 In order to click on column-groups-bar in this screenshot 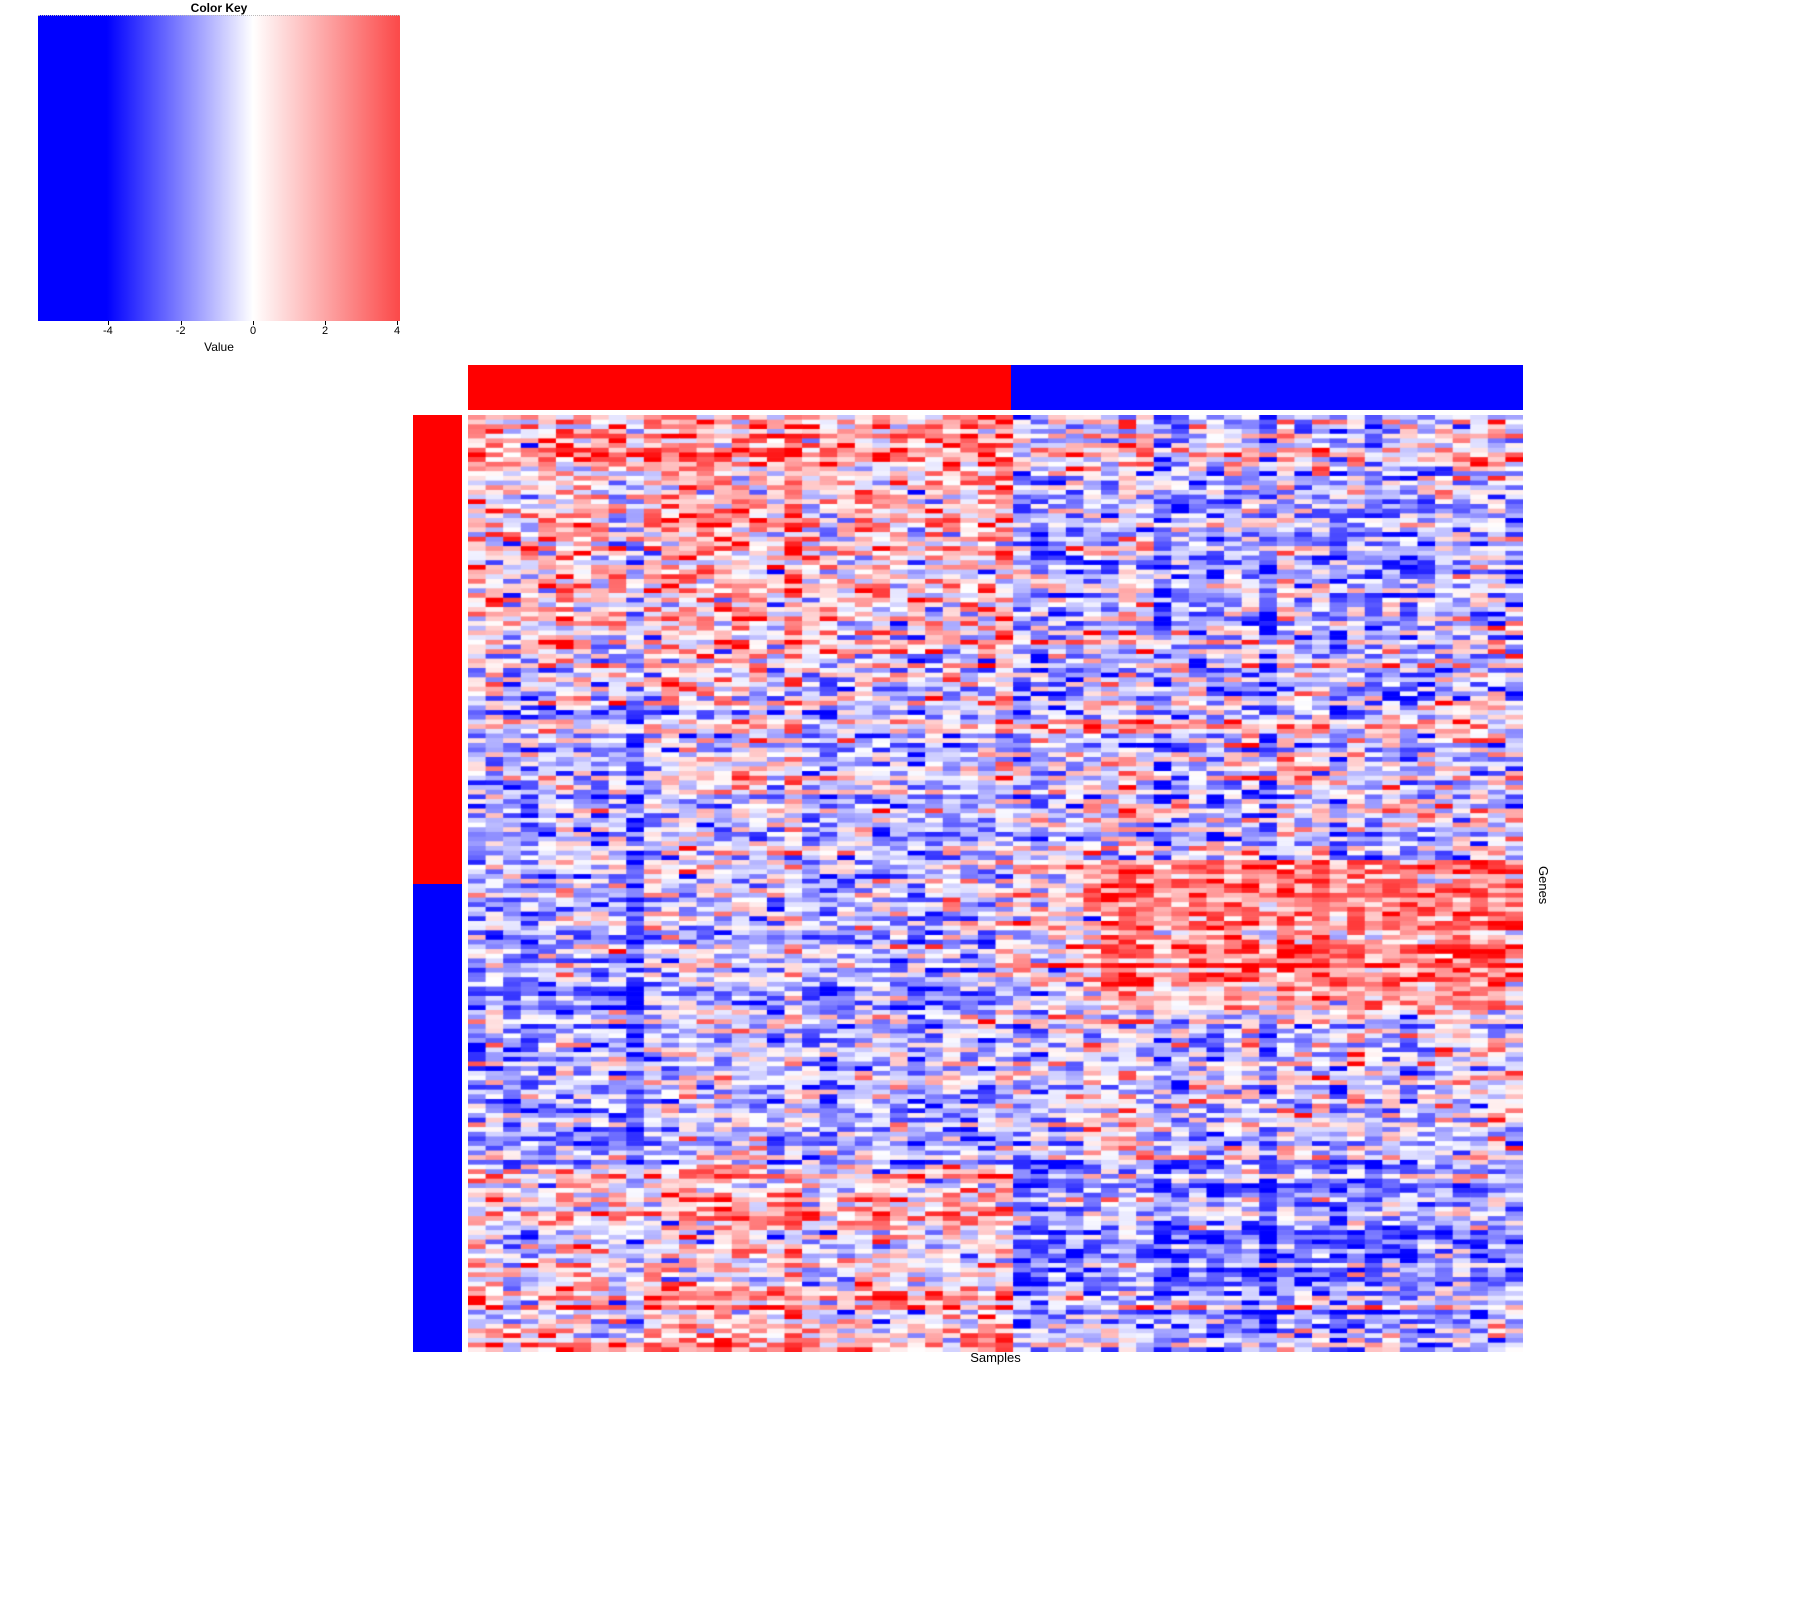, I will do `click(995, 387)`.